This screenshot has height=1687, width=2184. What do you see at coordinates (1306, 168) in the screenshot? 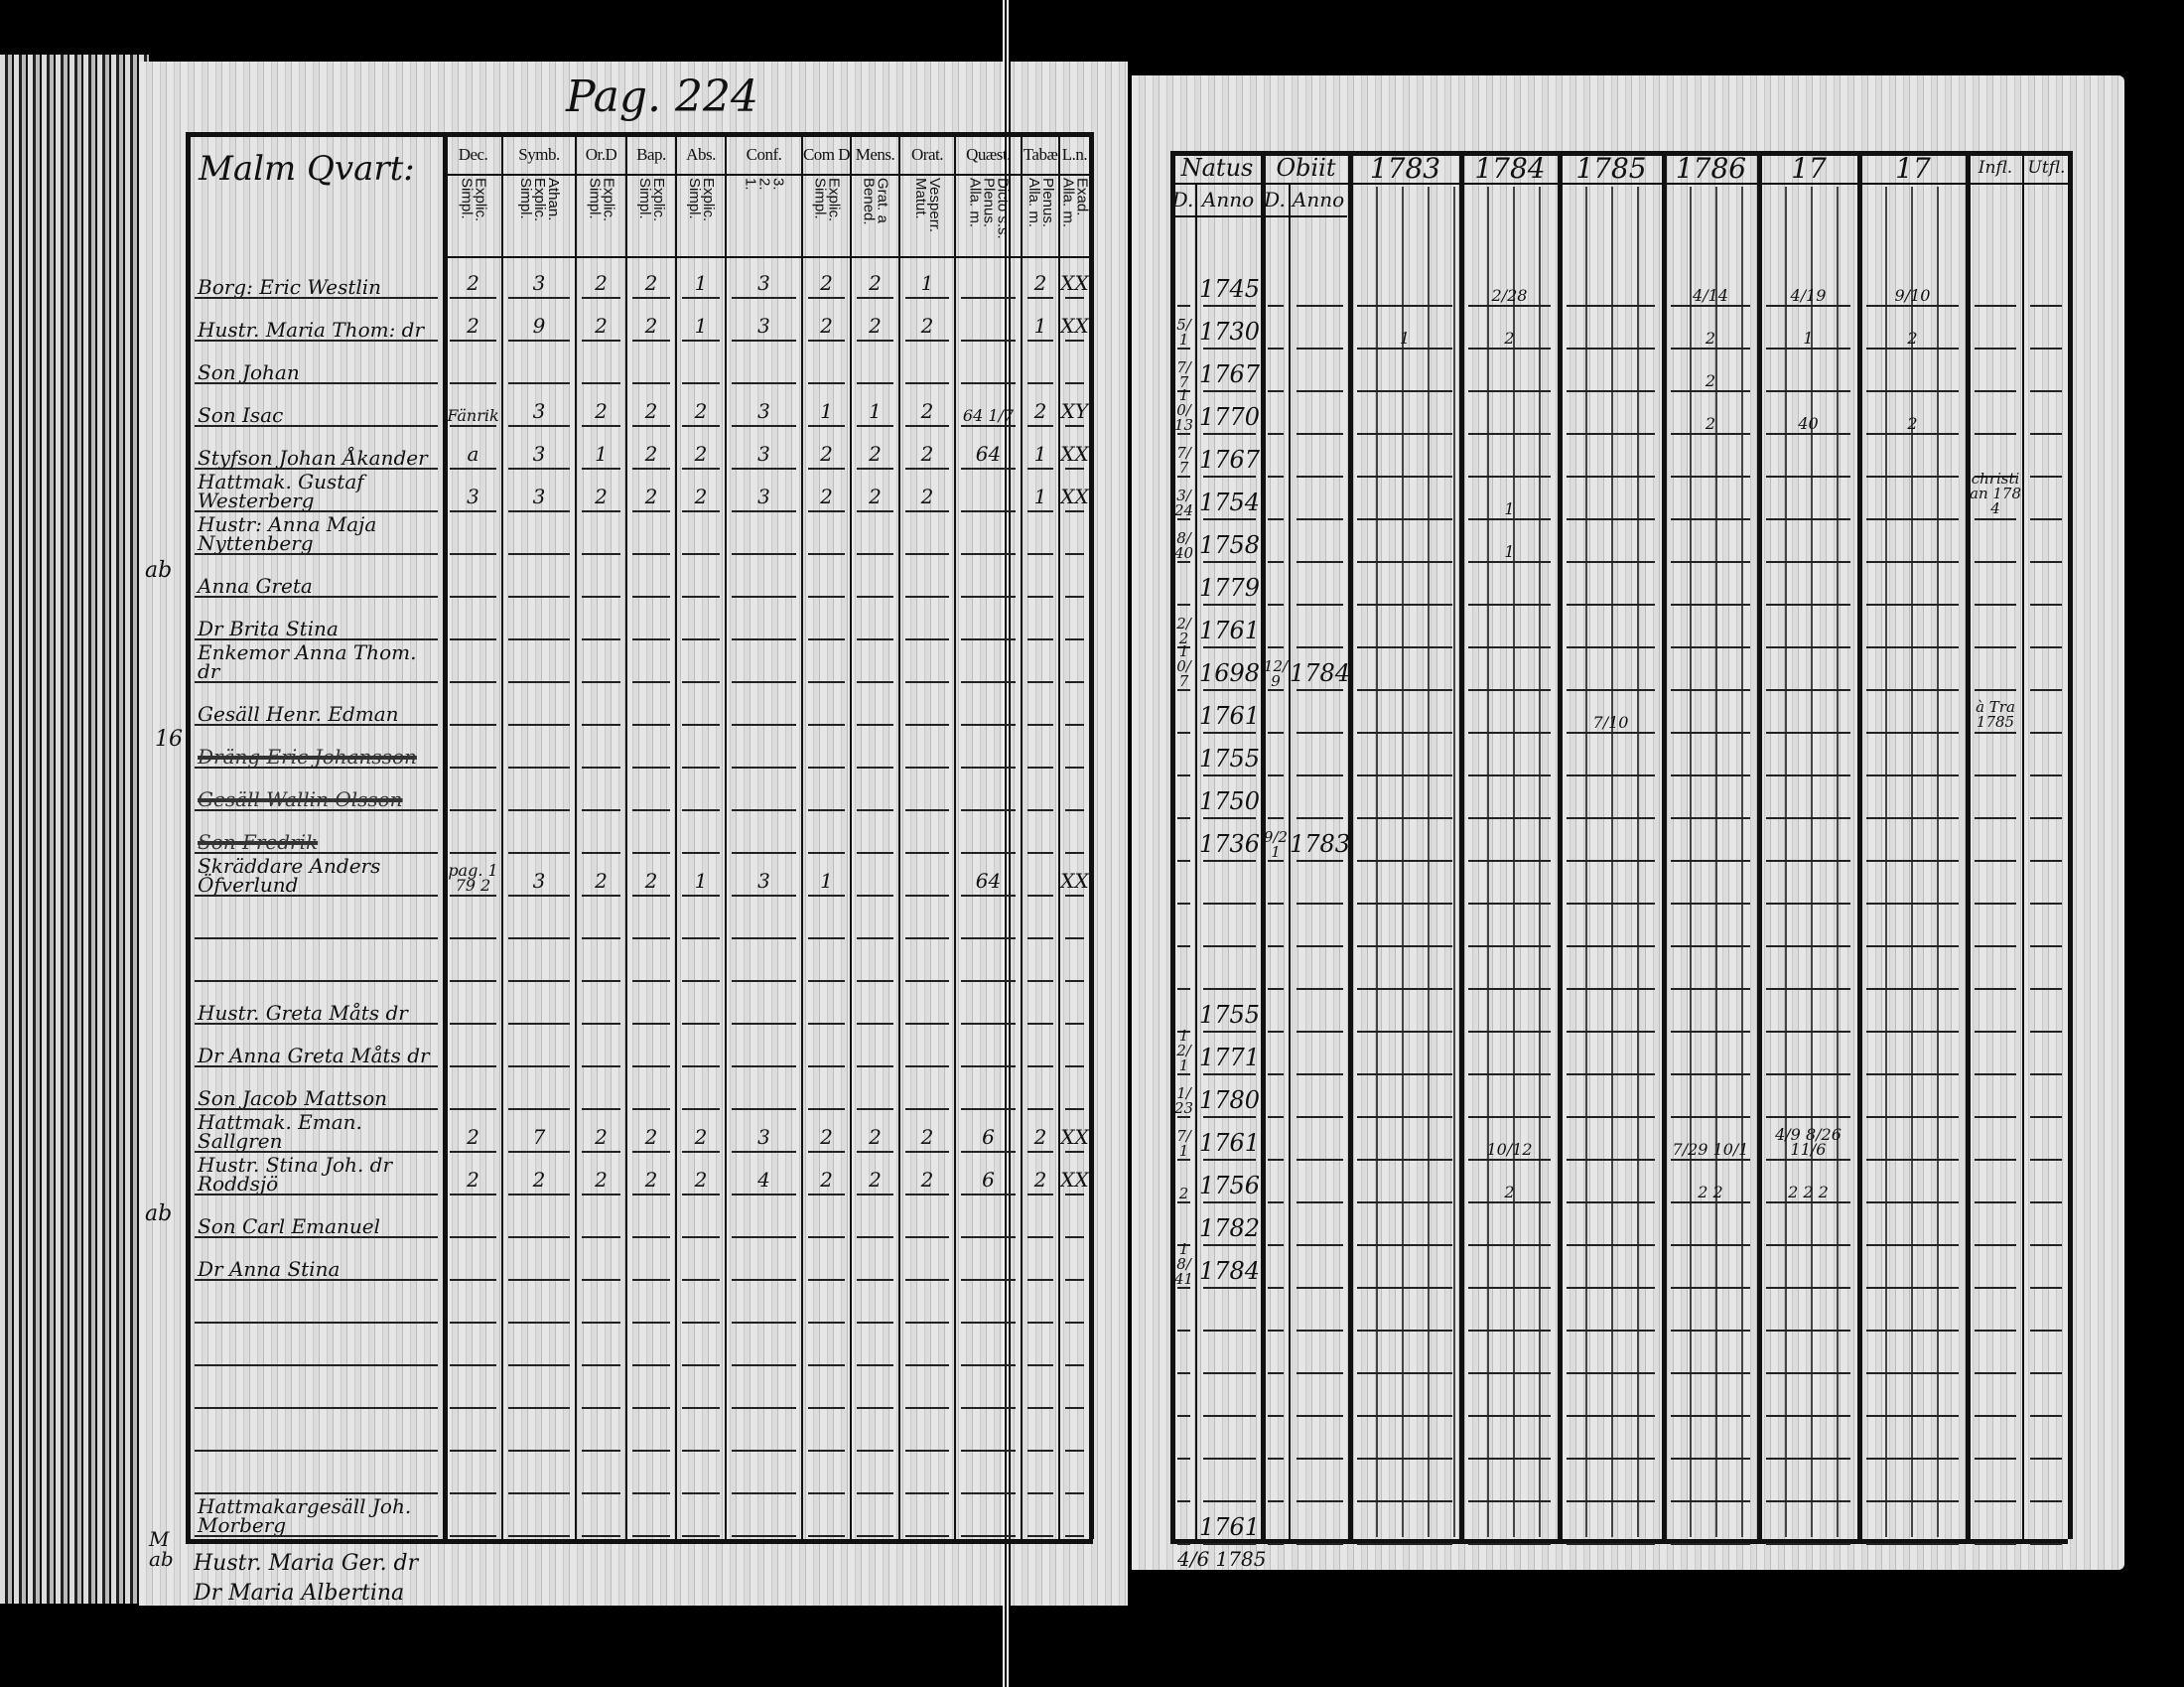
I see `column-header: Obiit` at bounding box center [1306, 168].